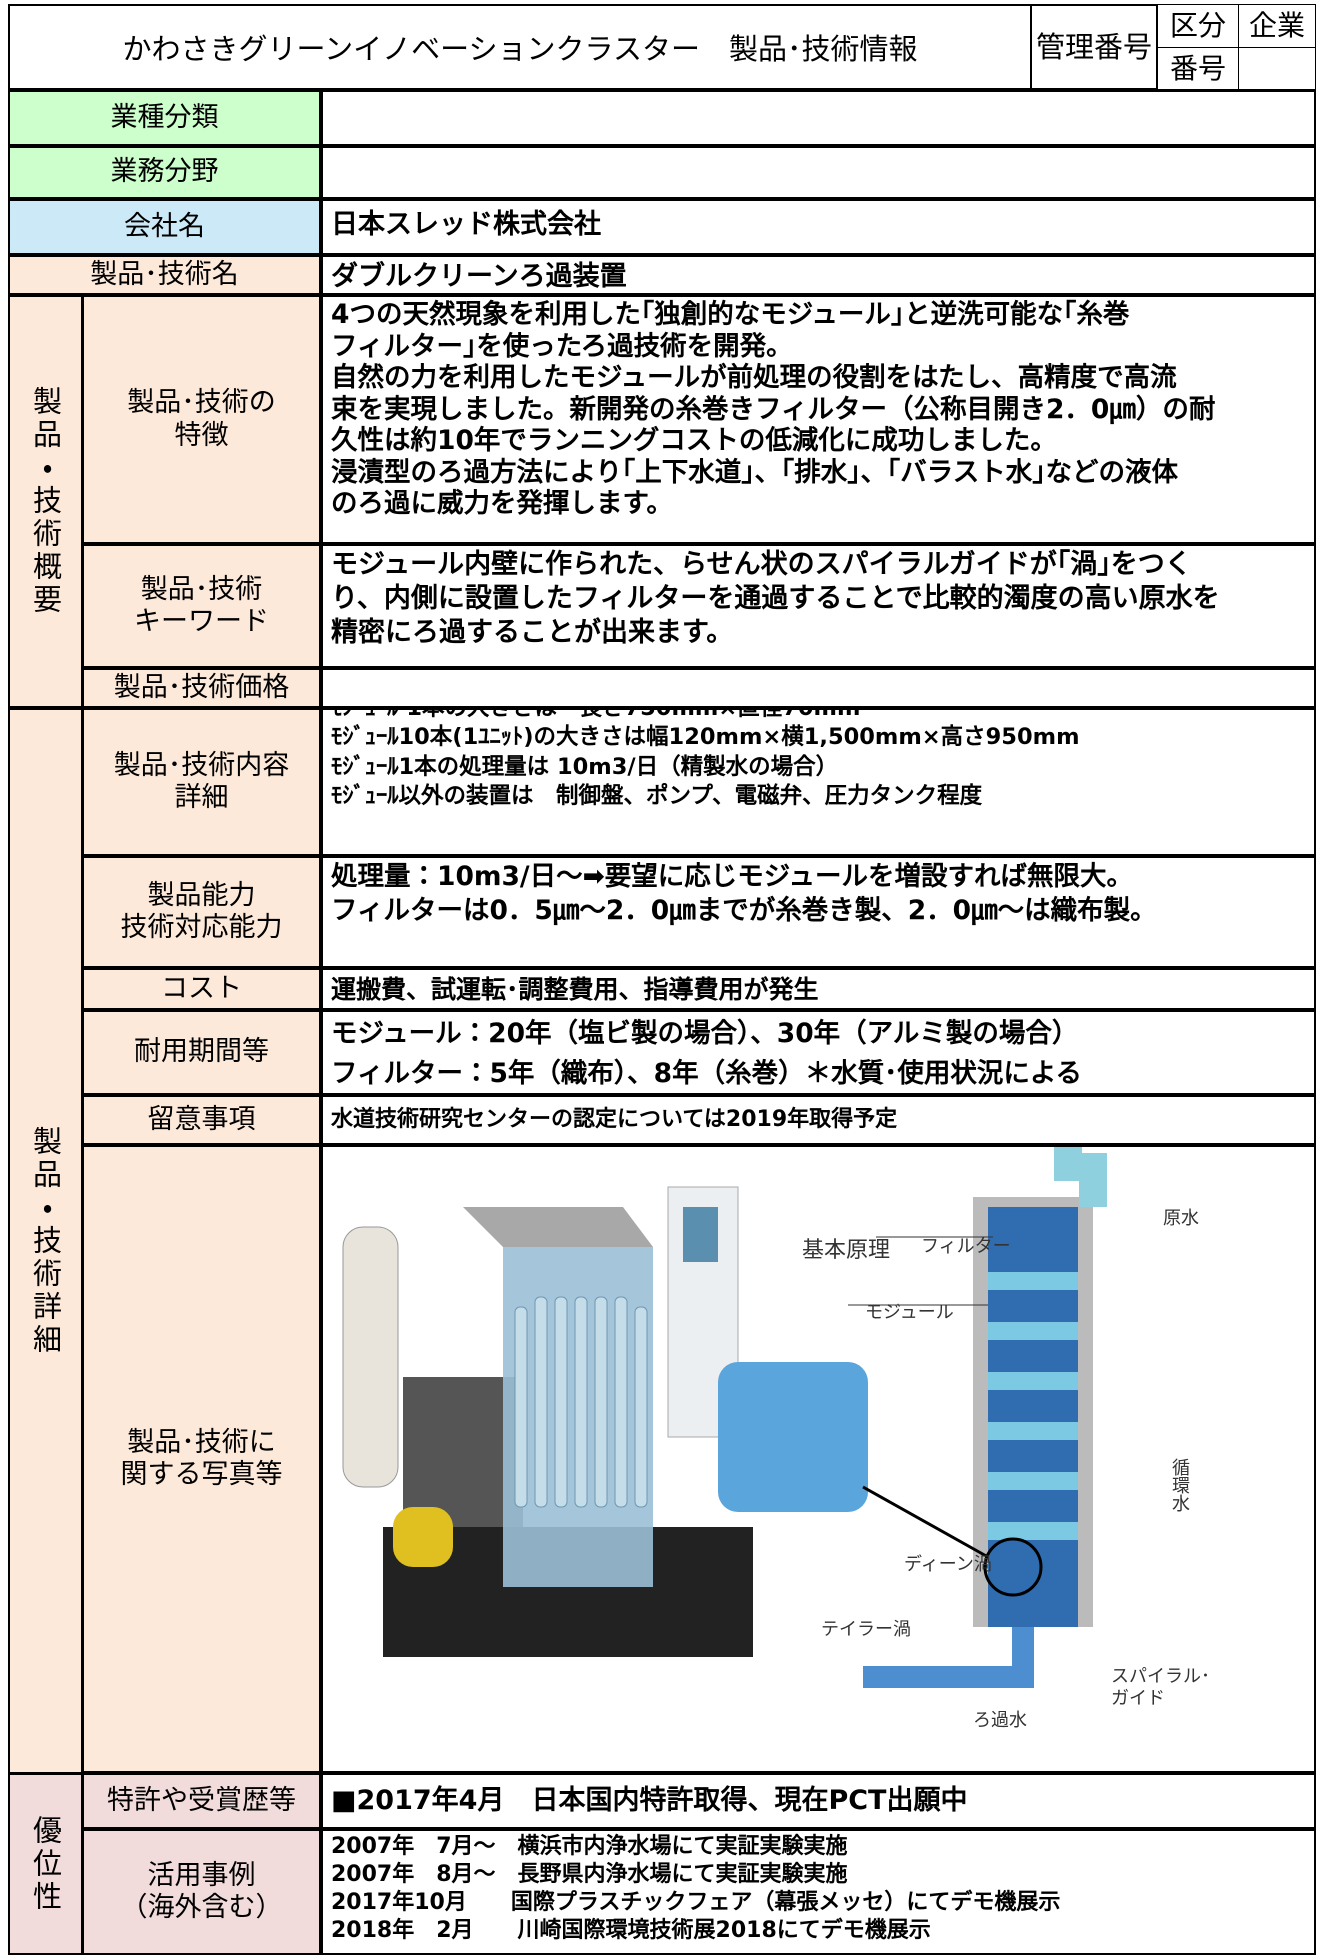 This screenshot has height=1955, width=1321. I want to click on row-label: 製品･技術内容 詳細, so click(201, 782).